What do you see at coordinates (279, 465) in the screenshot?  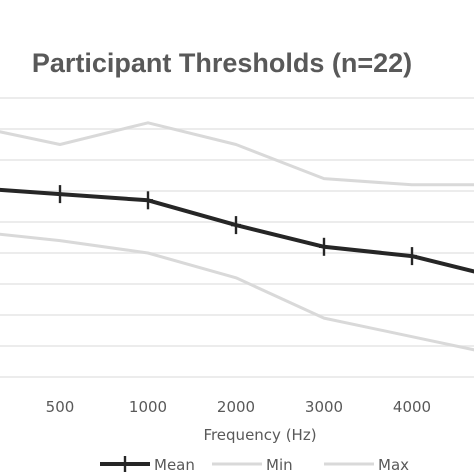 I see `legend-label: Min` at bounding box center [279, 465].